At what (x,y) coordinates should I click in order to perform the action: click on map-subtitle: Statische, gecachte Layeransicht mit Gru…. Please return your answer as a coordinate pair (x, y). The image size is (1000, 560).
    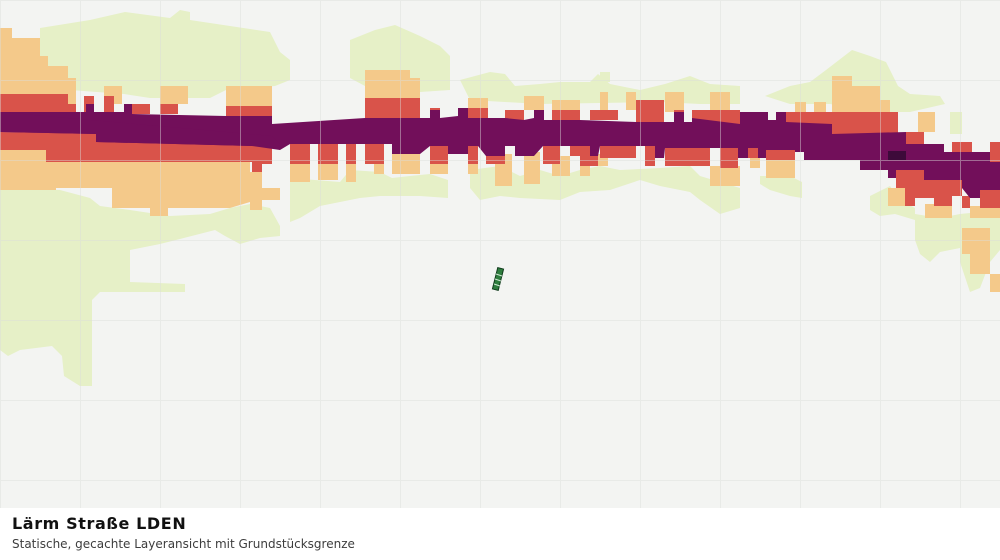
    Looking at the image, I should click on (183, 544).